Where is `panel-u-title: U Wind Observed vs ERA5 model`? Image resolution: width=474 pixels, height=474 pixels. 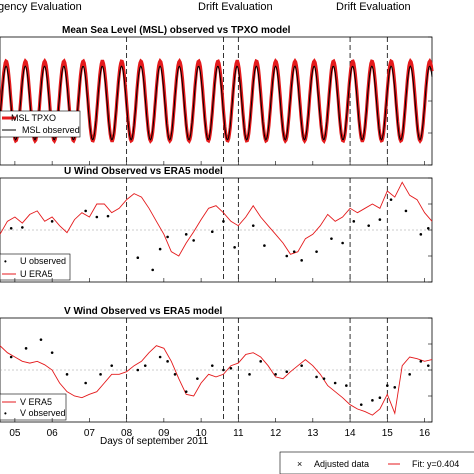
panel-u-title: U Wind Observed vs ERA5 model is located at coordinates (143, 171).